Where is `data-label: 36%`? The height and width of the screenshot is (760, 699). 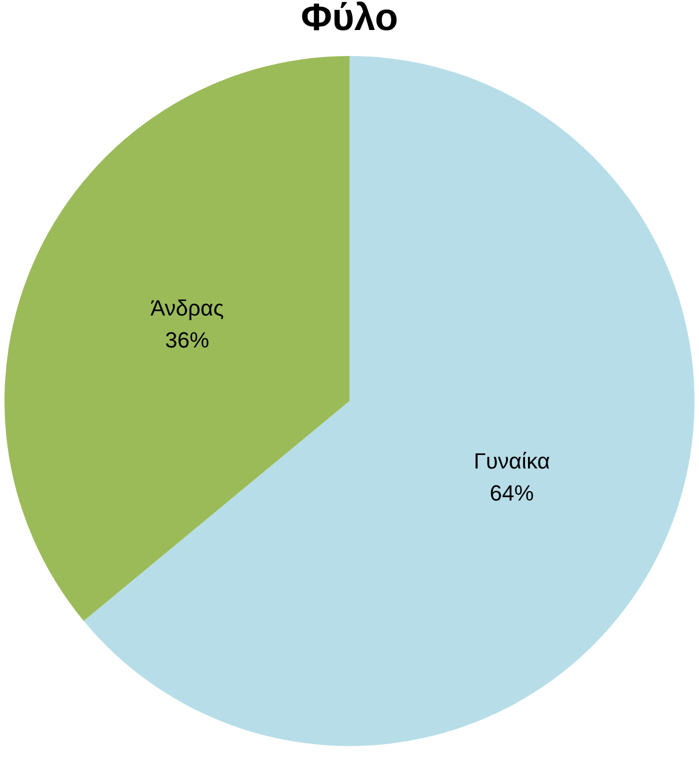 data-label: 36% is located at coordinates (187, 340).